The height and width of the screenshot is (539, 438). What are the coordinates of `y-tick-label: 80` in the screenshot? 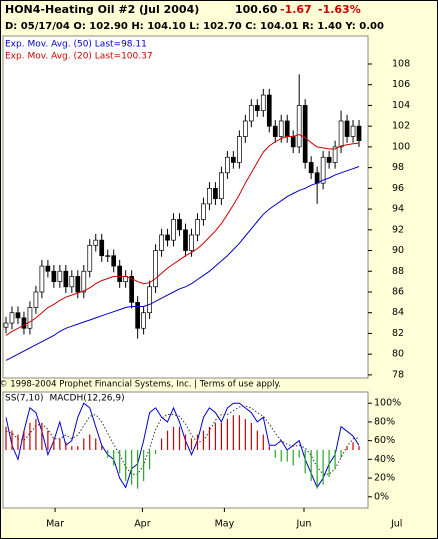 It's located at (398, 354).